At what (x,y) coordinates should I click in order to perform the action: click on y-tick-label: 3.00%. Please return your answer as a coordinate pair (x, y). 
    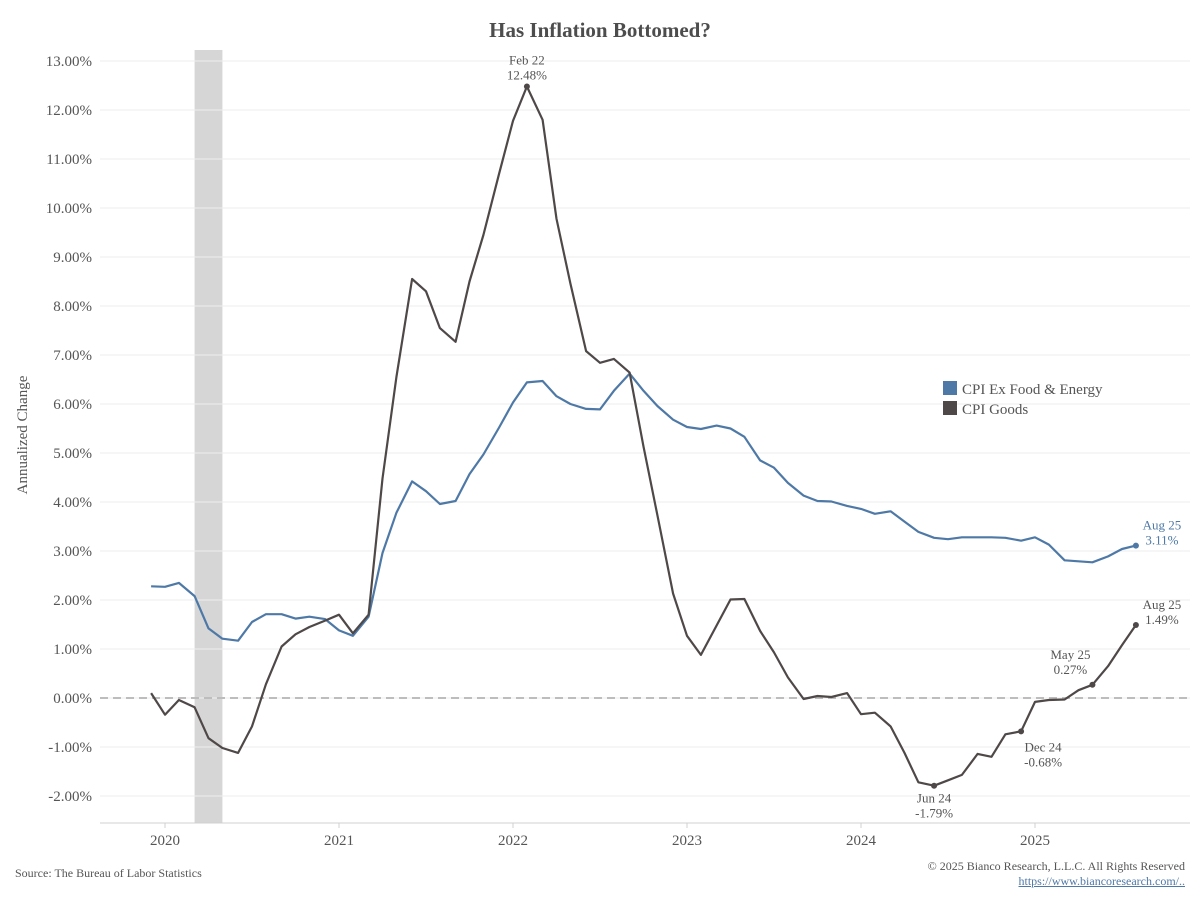
    Looking at the image, I should click on (72, 552).